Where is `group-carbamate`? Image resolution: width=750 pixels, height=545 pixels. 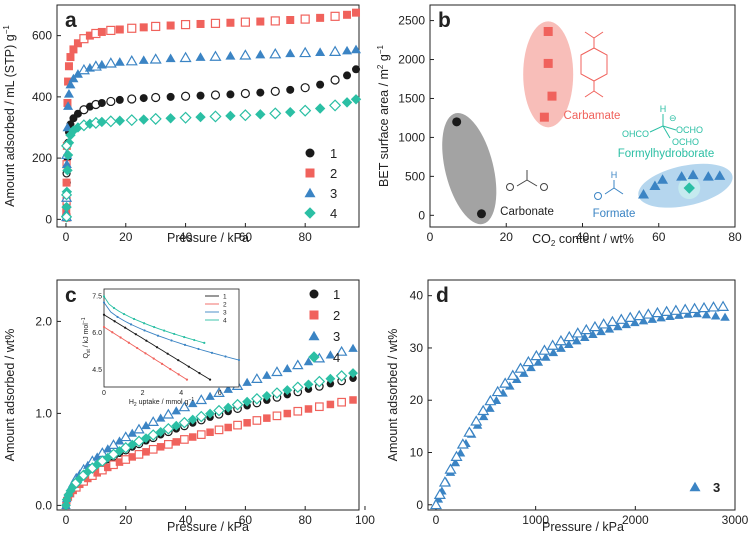 group-carbamate is located at coordinates (548, 74).